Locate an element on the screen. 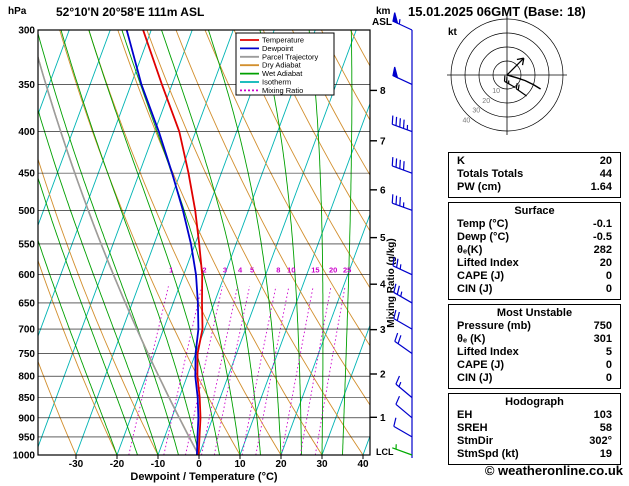 This screenshot has width=629, height=486. stat-value: -0.1 is located at coordinates (602, 224).